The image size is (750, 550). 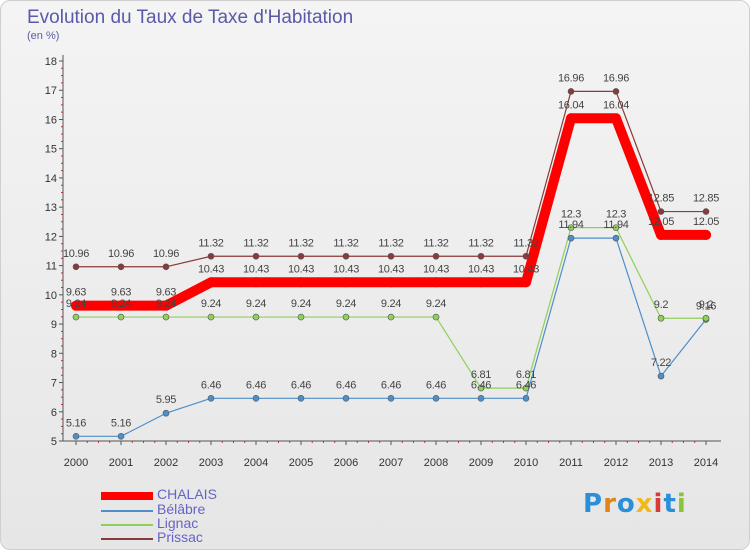 What do you see at coordinates (616, 105) in the screenshot?
I see `data-label-chalais: 16.04` at bounding box center [616, 105].